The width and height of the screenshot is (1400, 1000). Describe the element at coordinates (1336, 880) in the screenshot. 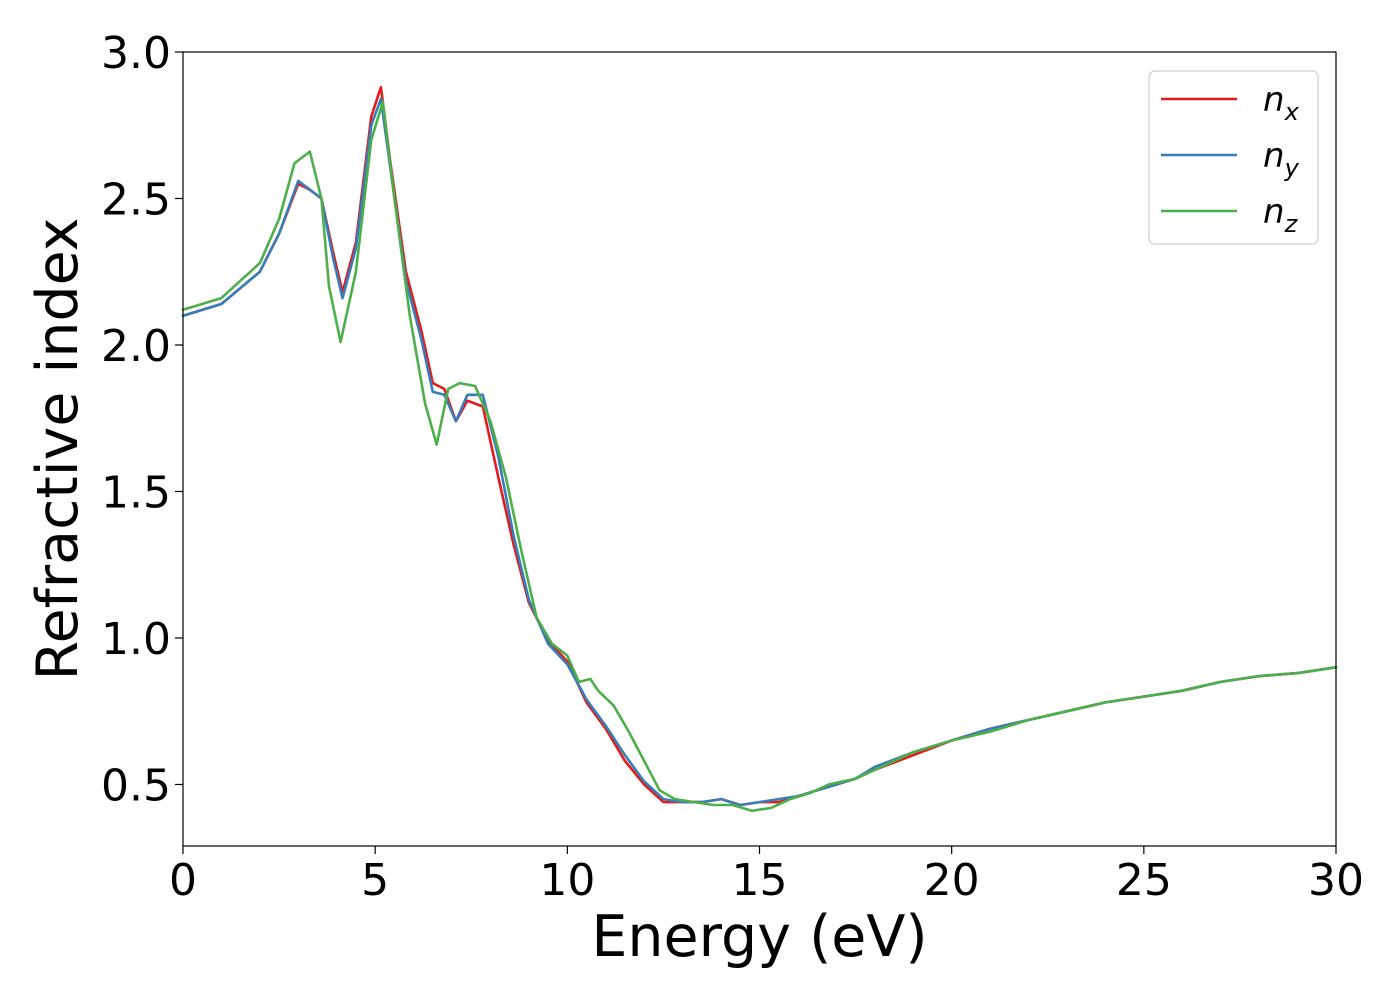

I see `x-tick-label: 30` at that location.